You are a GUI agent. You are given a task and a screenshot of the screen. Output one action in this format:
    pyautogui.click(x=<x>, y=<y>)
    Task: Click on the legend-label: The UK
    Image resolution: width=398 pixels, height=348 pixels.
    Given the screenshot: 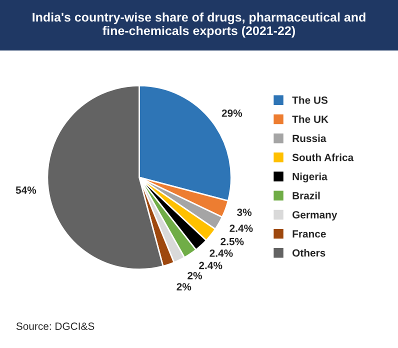 What is the action you would take?
    pyautogui.click(x=310, y=119)
    